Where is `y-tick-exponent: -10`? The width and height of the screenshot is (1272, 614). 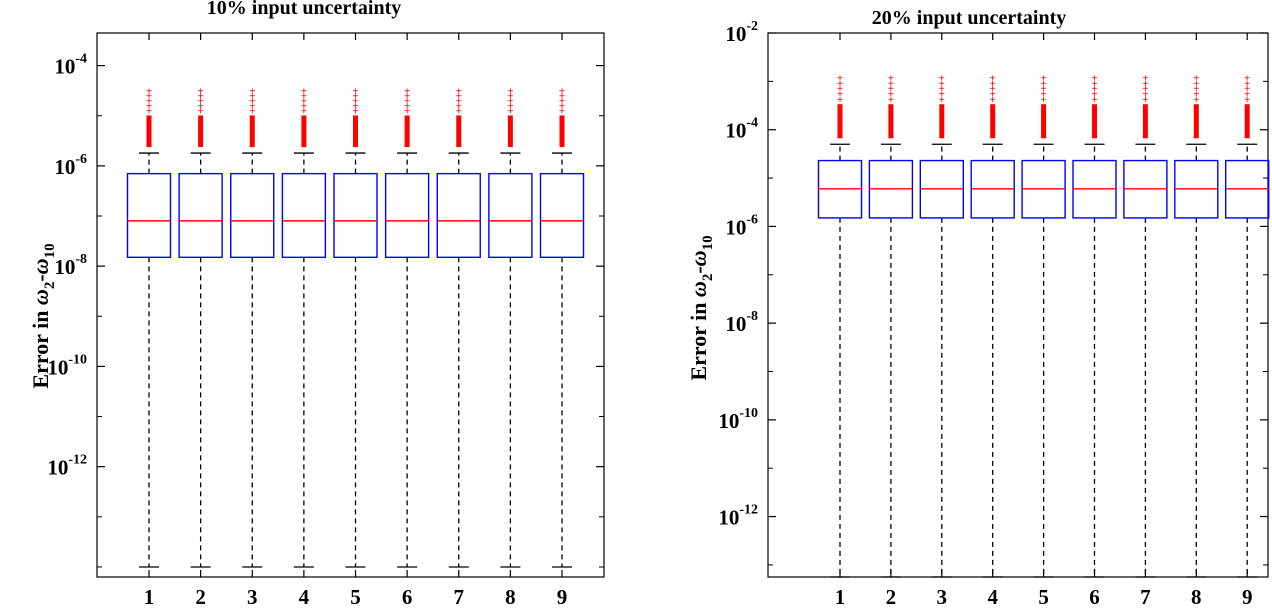 y-tick-exponent: -10 is located at coordinates (77, 359).